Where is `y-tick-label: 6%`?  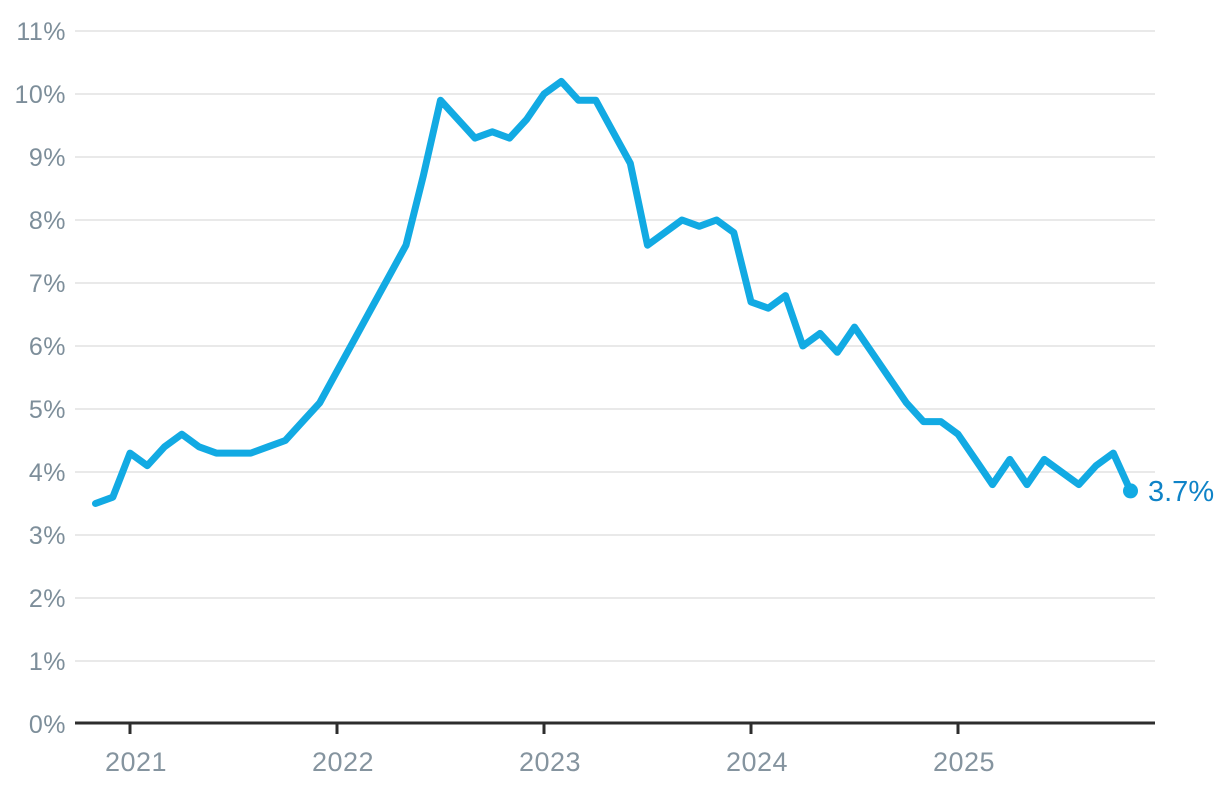
y-tick-label: 6% is located at coordinates (47, 347).